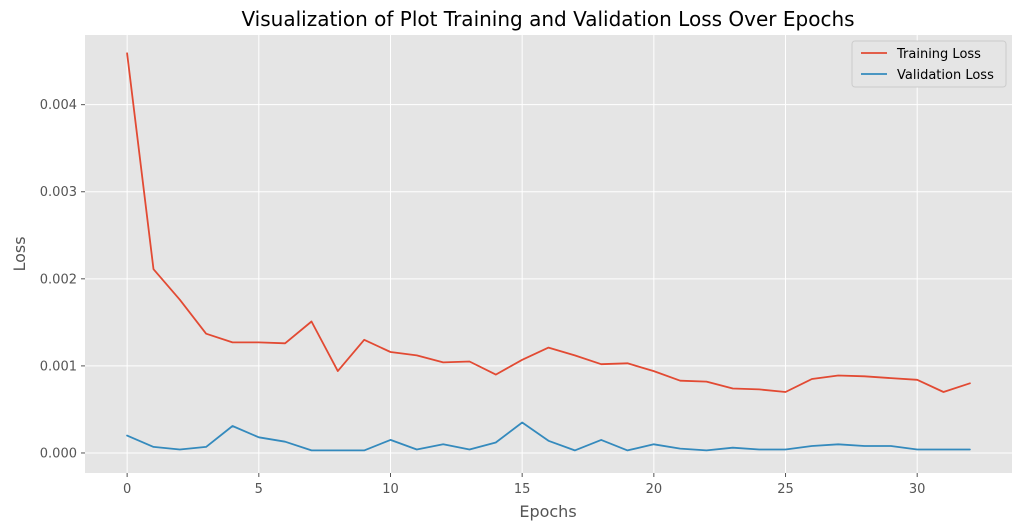 The height and width of the screenshot is (530, 1022). Describe the element at coordinates (58, 105) in the screenshot. I see `y-tick-label: 0.004` at that location.